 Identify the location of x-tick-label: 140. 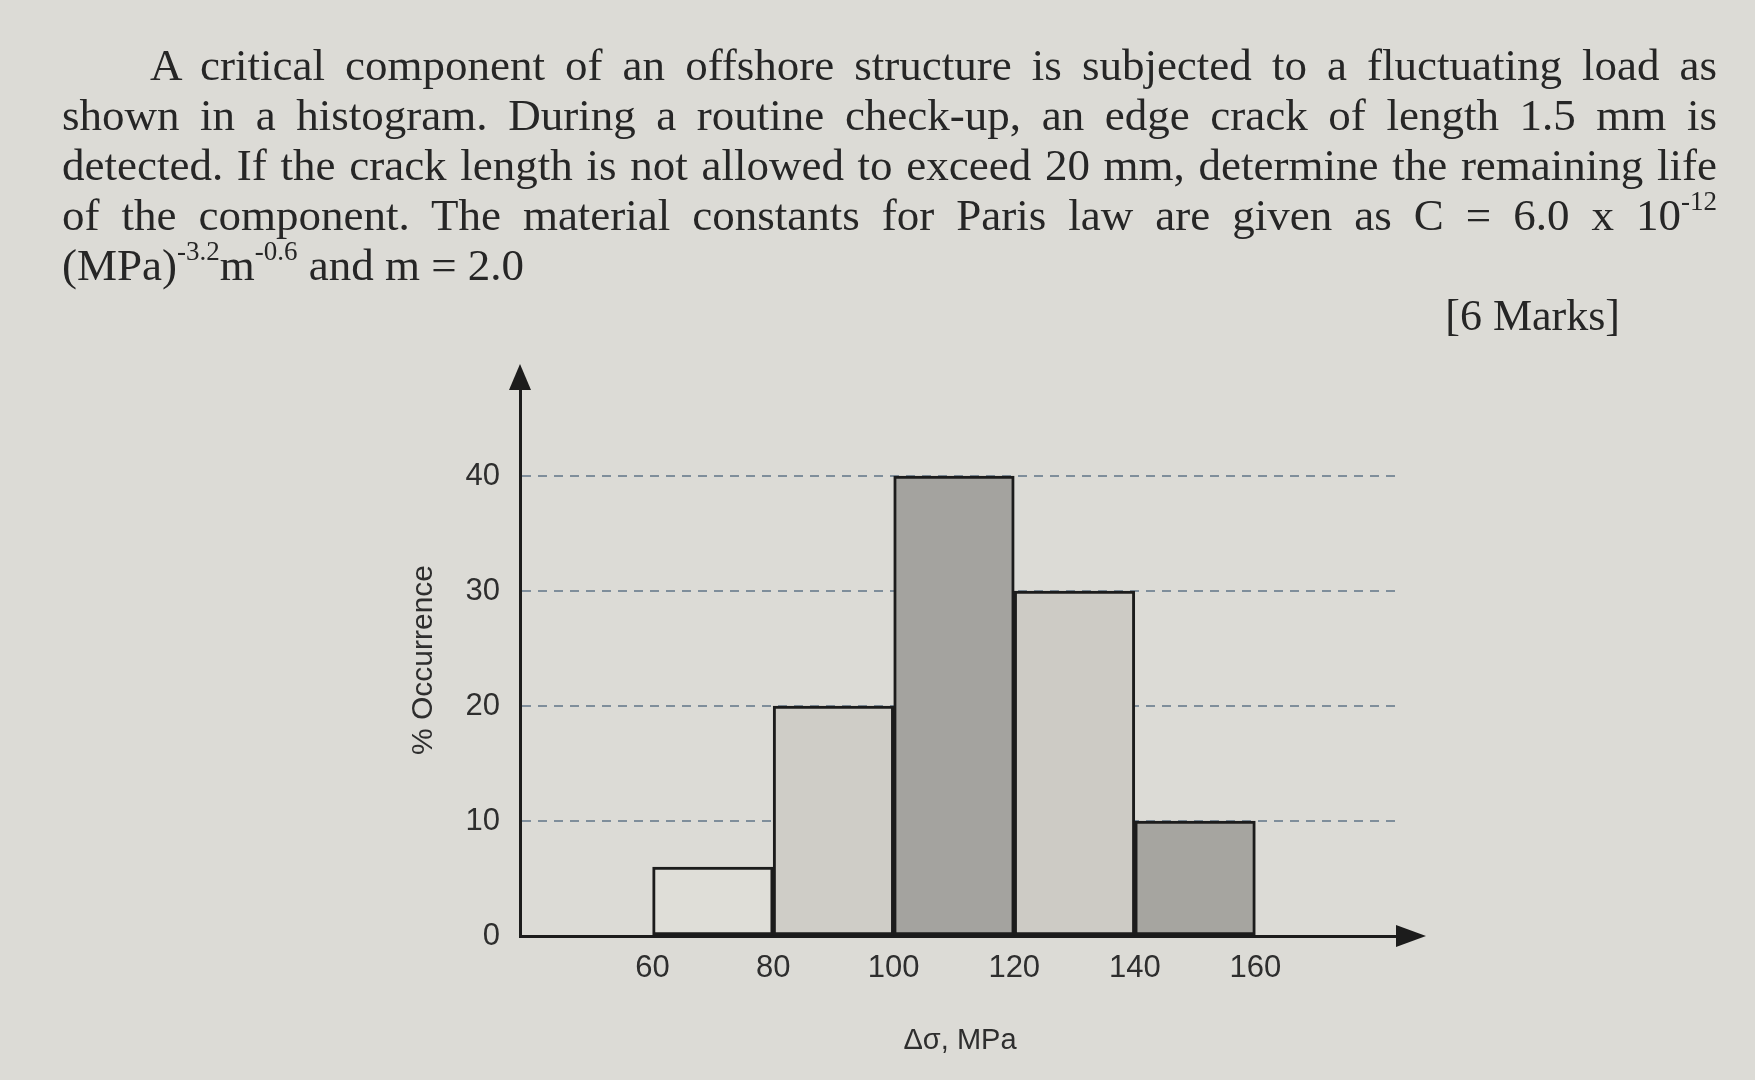
(1134, 967).